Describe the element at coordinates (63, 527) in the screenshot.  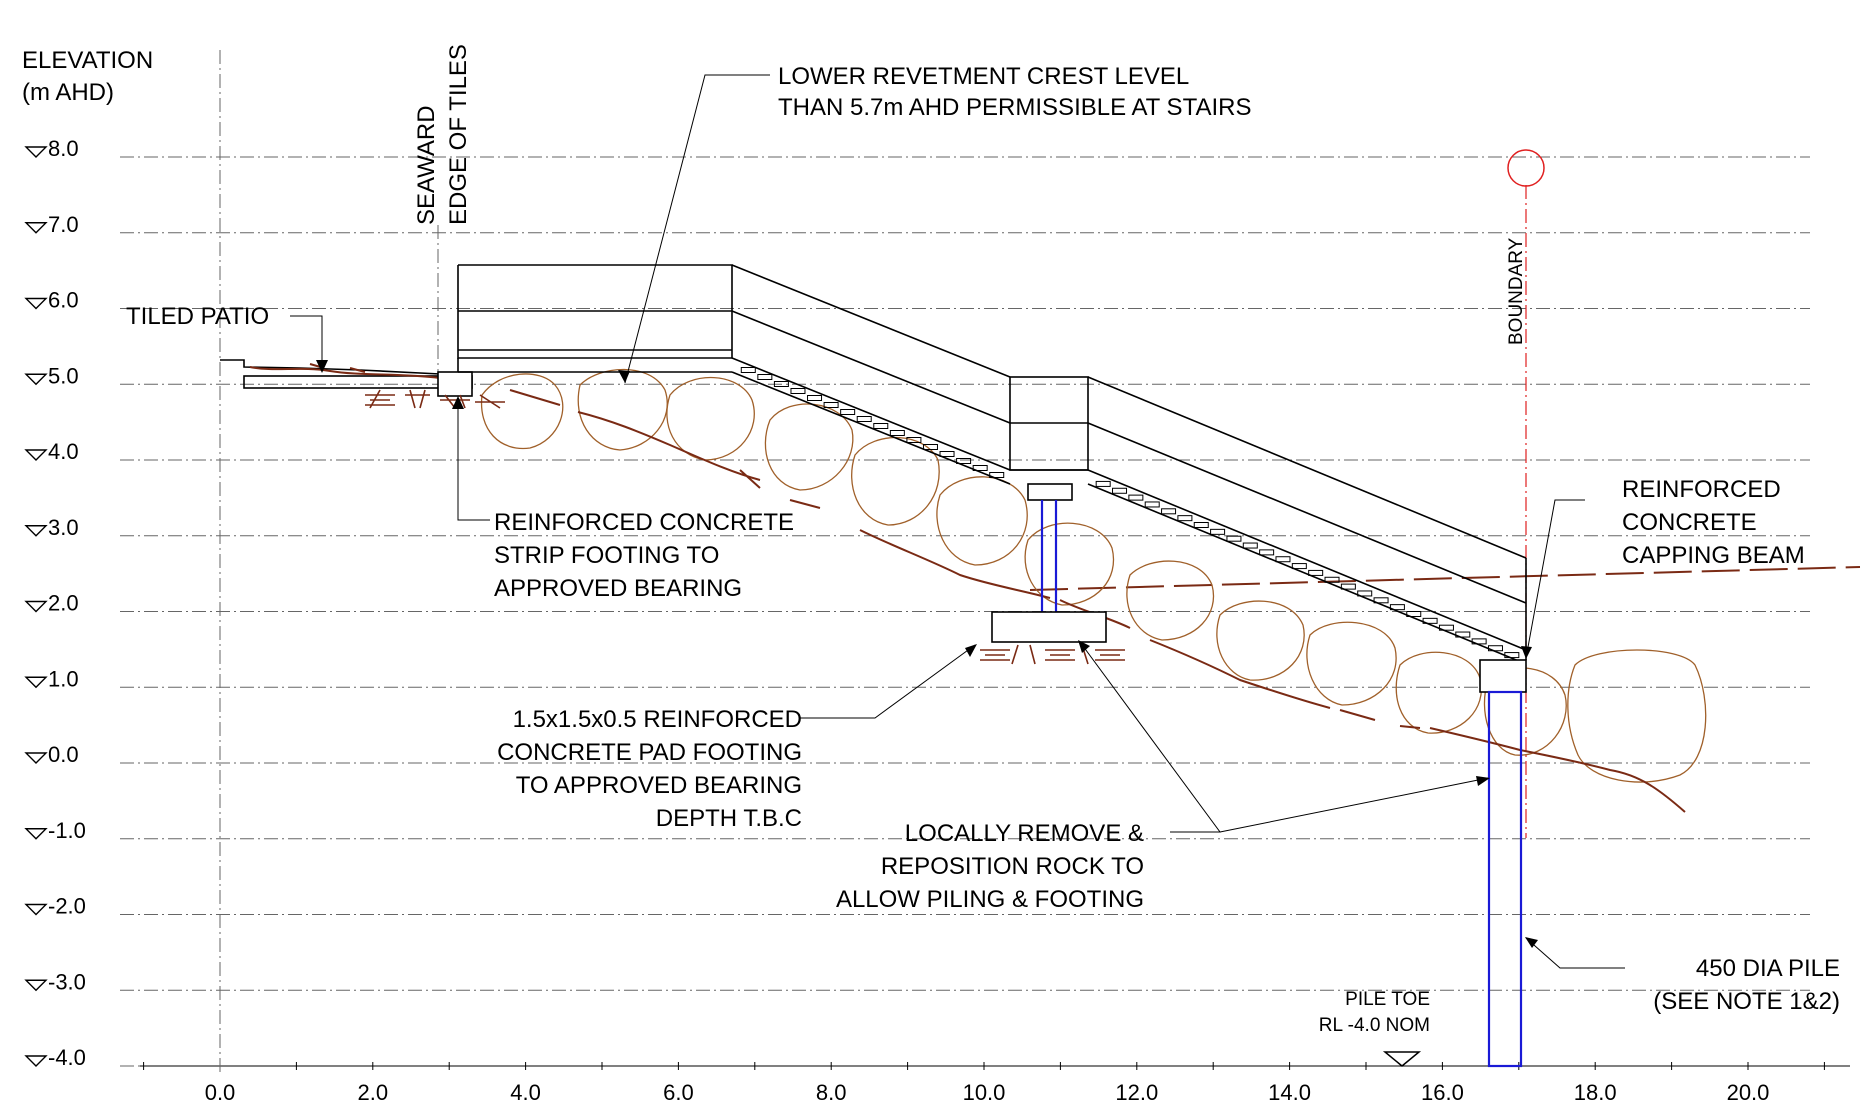
I see `elevation-level-label: 3.0` at that location.